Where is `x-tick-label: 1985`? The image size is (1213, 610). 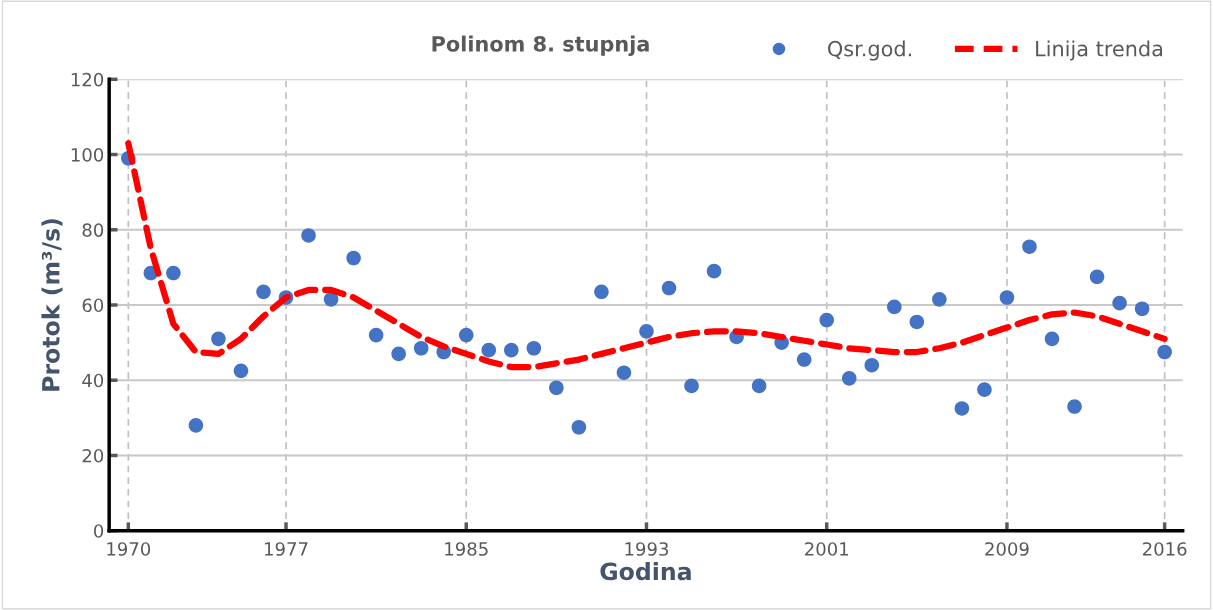
x-tick-label: 1985 is located at coordinates (466, 549).